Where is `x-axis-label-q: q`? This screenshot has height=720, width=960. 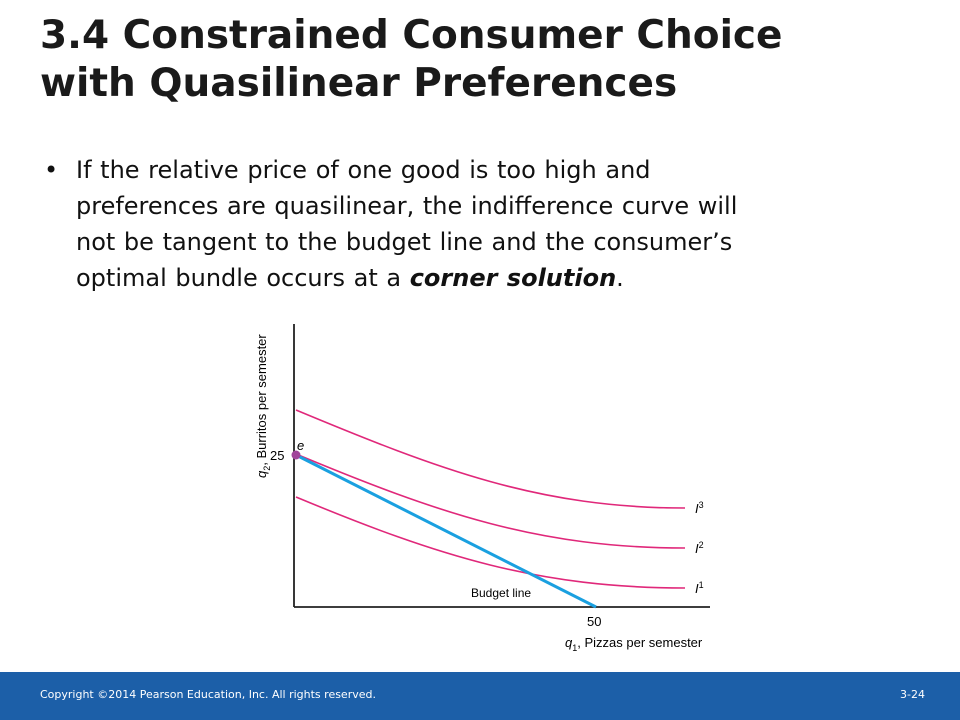
x-axis-label-q: q is located at coordinates (569, 642).